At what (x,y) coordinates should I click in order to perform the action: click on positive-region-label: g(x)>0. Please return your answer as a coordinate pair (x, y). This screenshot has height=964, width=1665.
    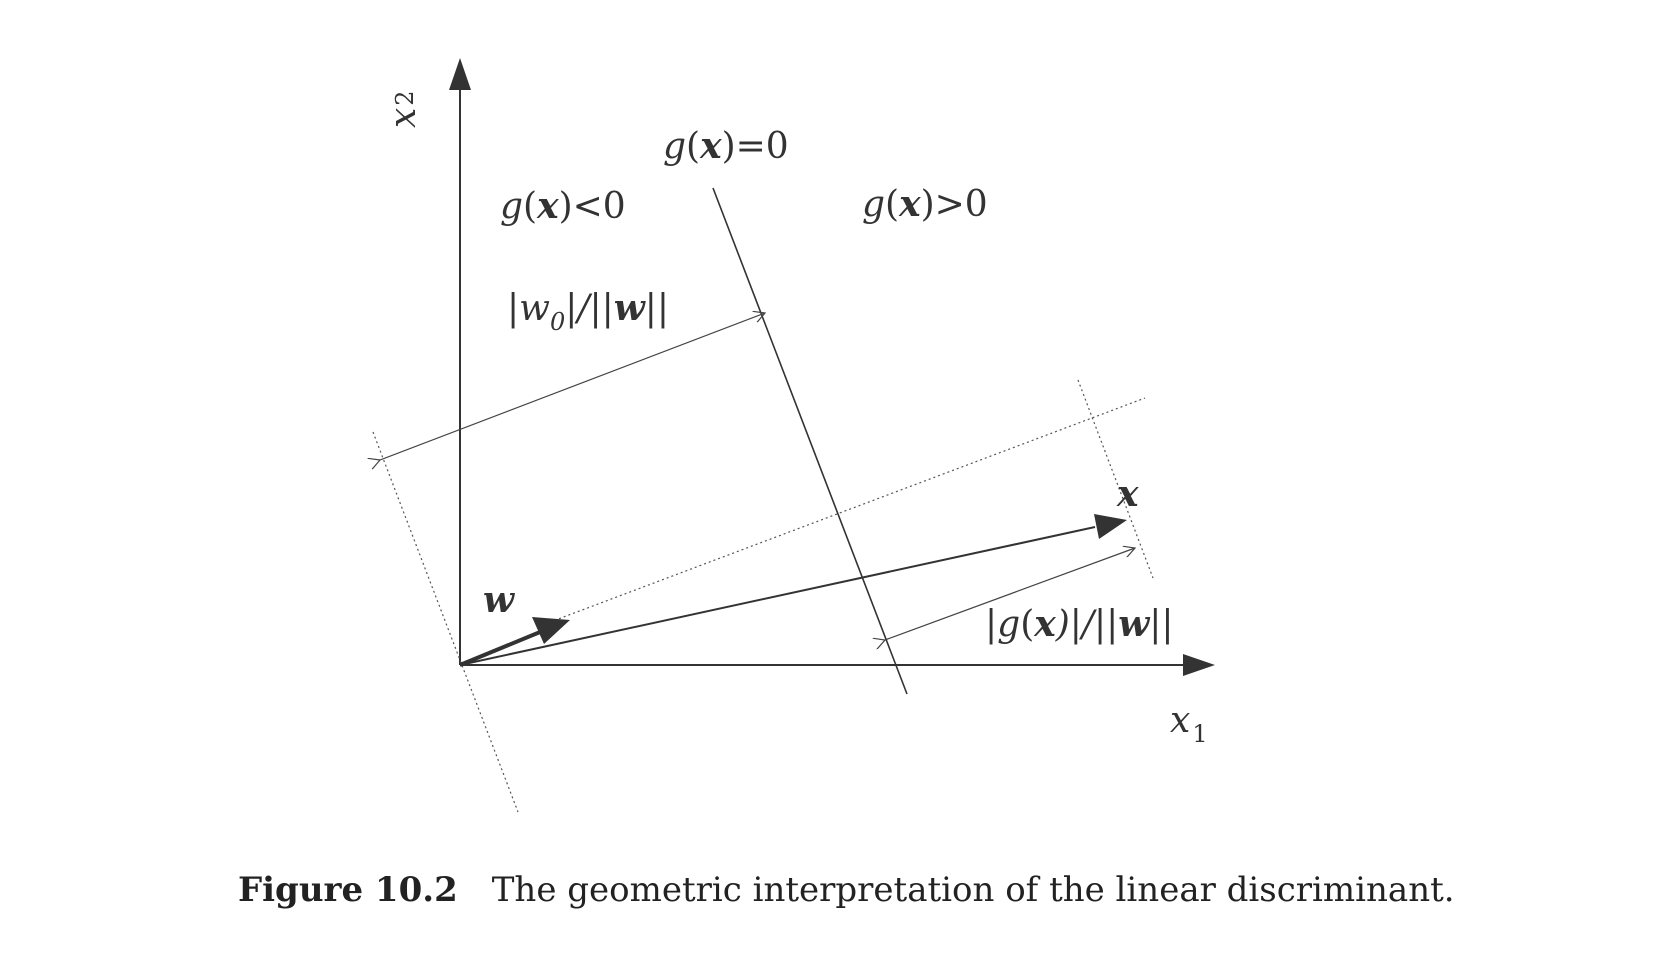
    Looking at the image, I should click on (925, 204).